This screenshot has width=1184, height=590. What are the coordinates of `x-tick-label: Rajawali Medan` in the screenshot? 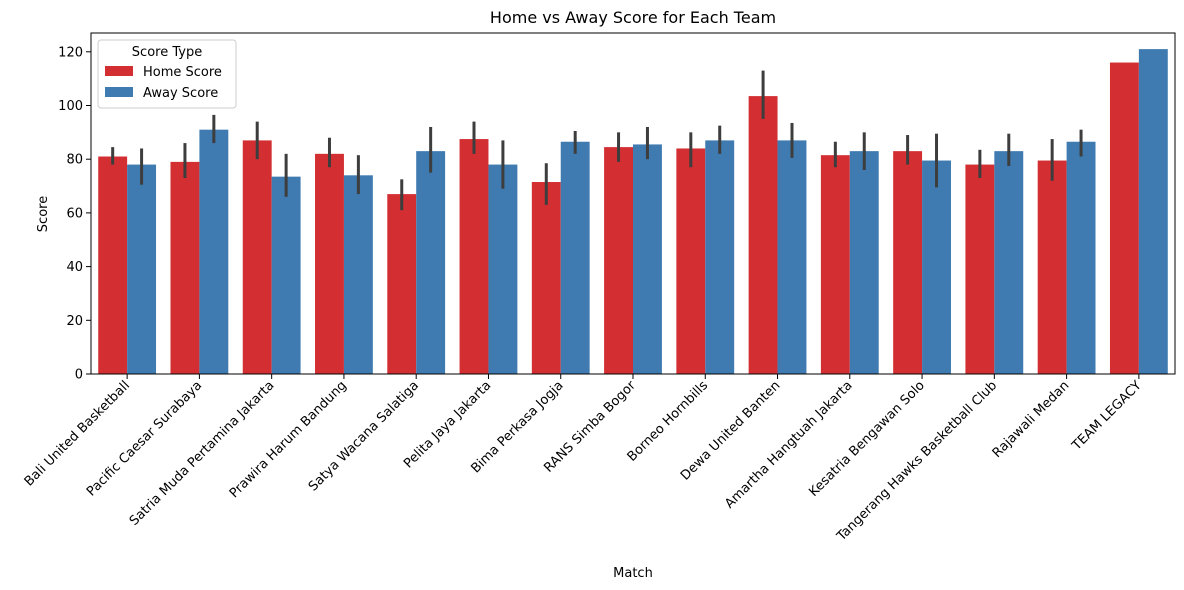 It's located at (1031, 419).